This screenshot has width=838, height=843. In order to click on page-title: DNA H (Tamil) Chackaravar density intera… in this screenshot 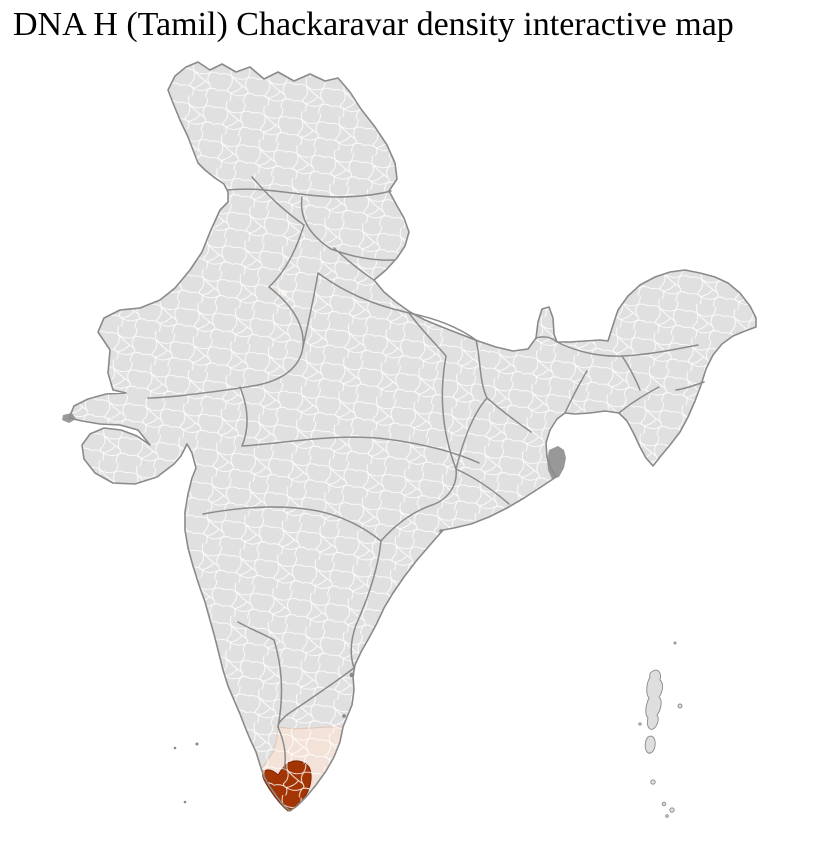, I will do `click(373, 24)`.